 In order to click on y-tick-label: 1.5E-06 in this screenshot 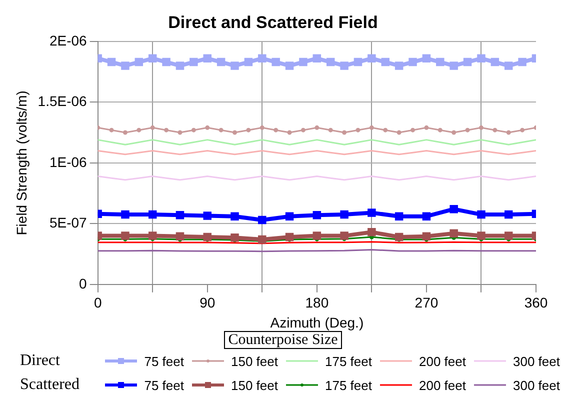, I will do `click(63, 101)`.